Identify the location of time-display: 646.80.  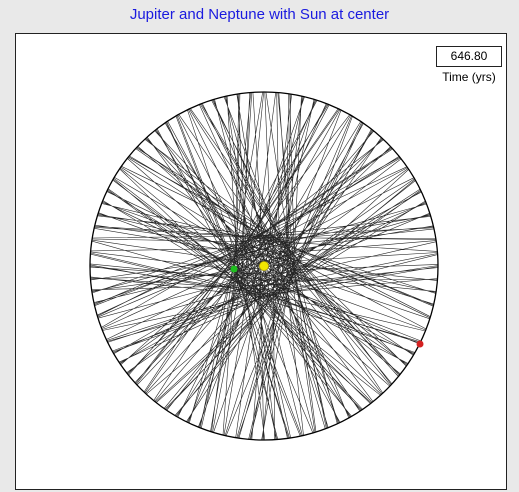
(469, 56).